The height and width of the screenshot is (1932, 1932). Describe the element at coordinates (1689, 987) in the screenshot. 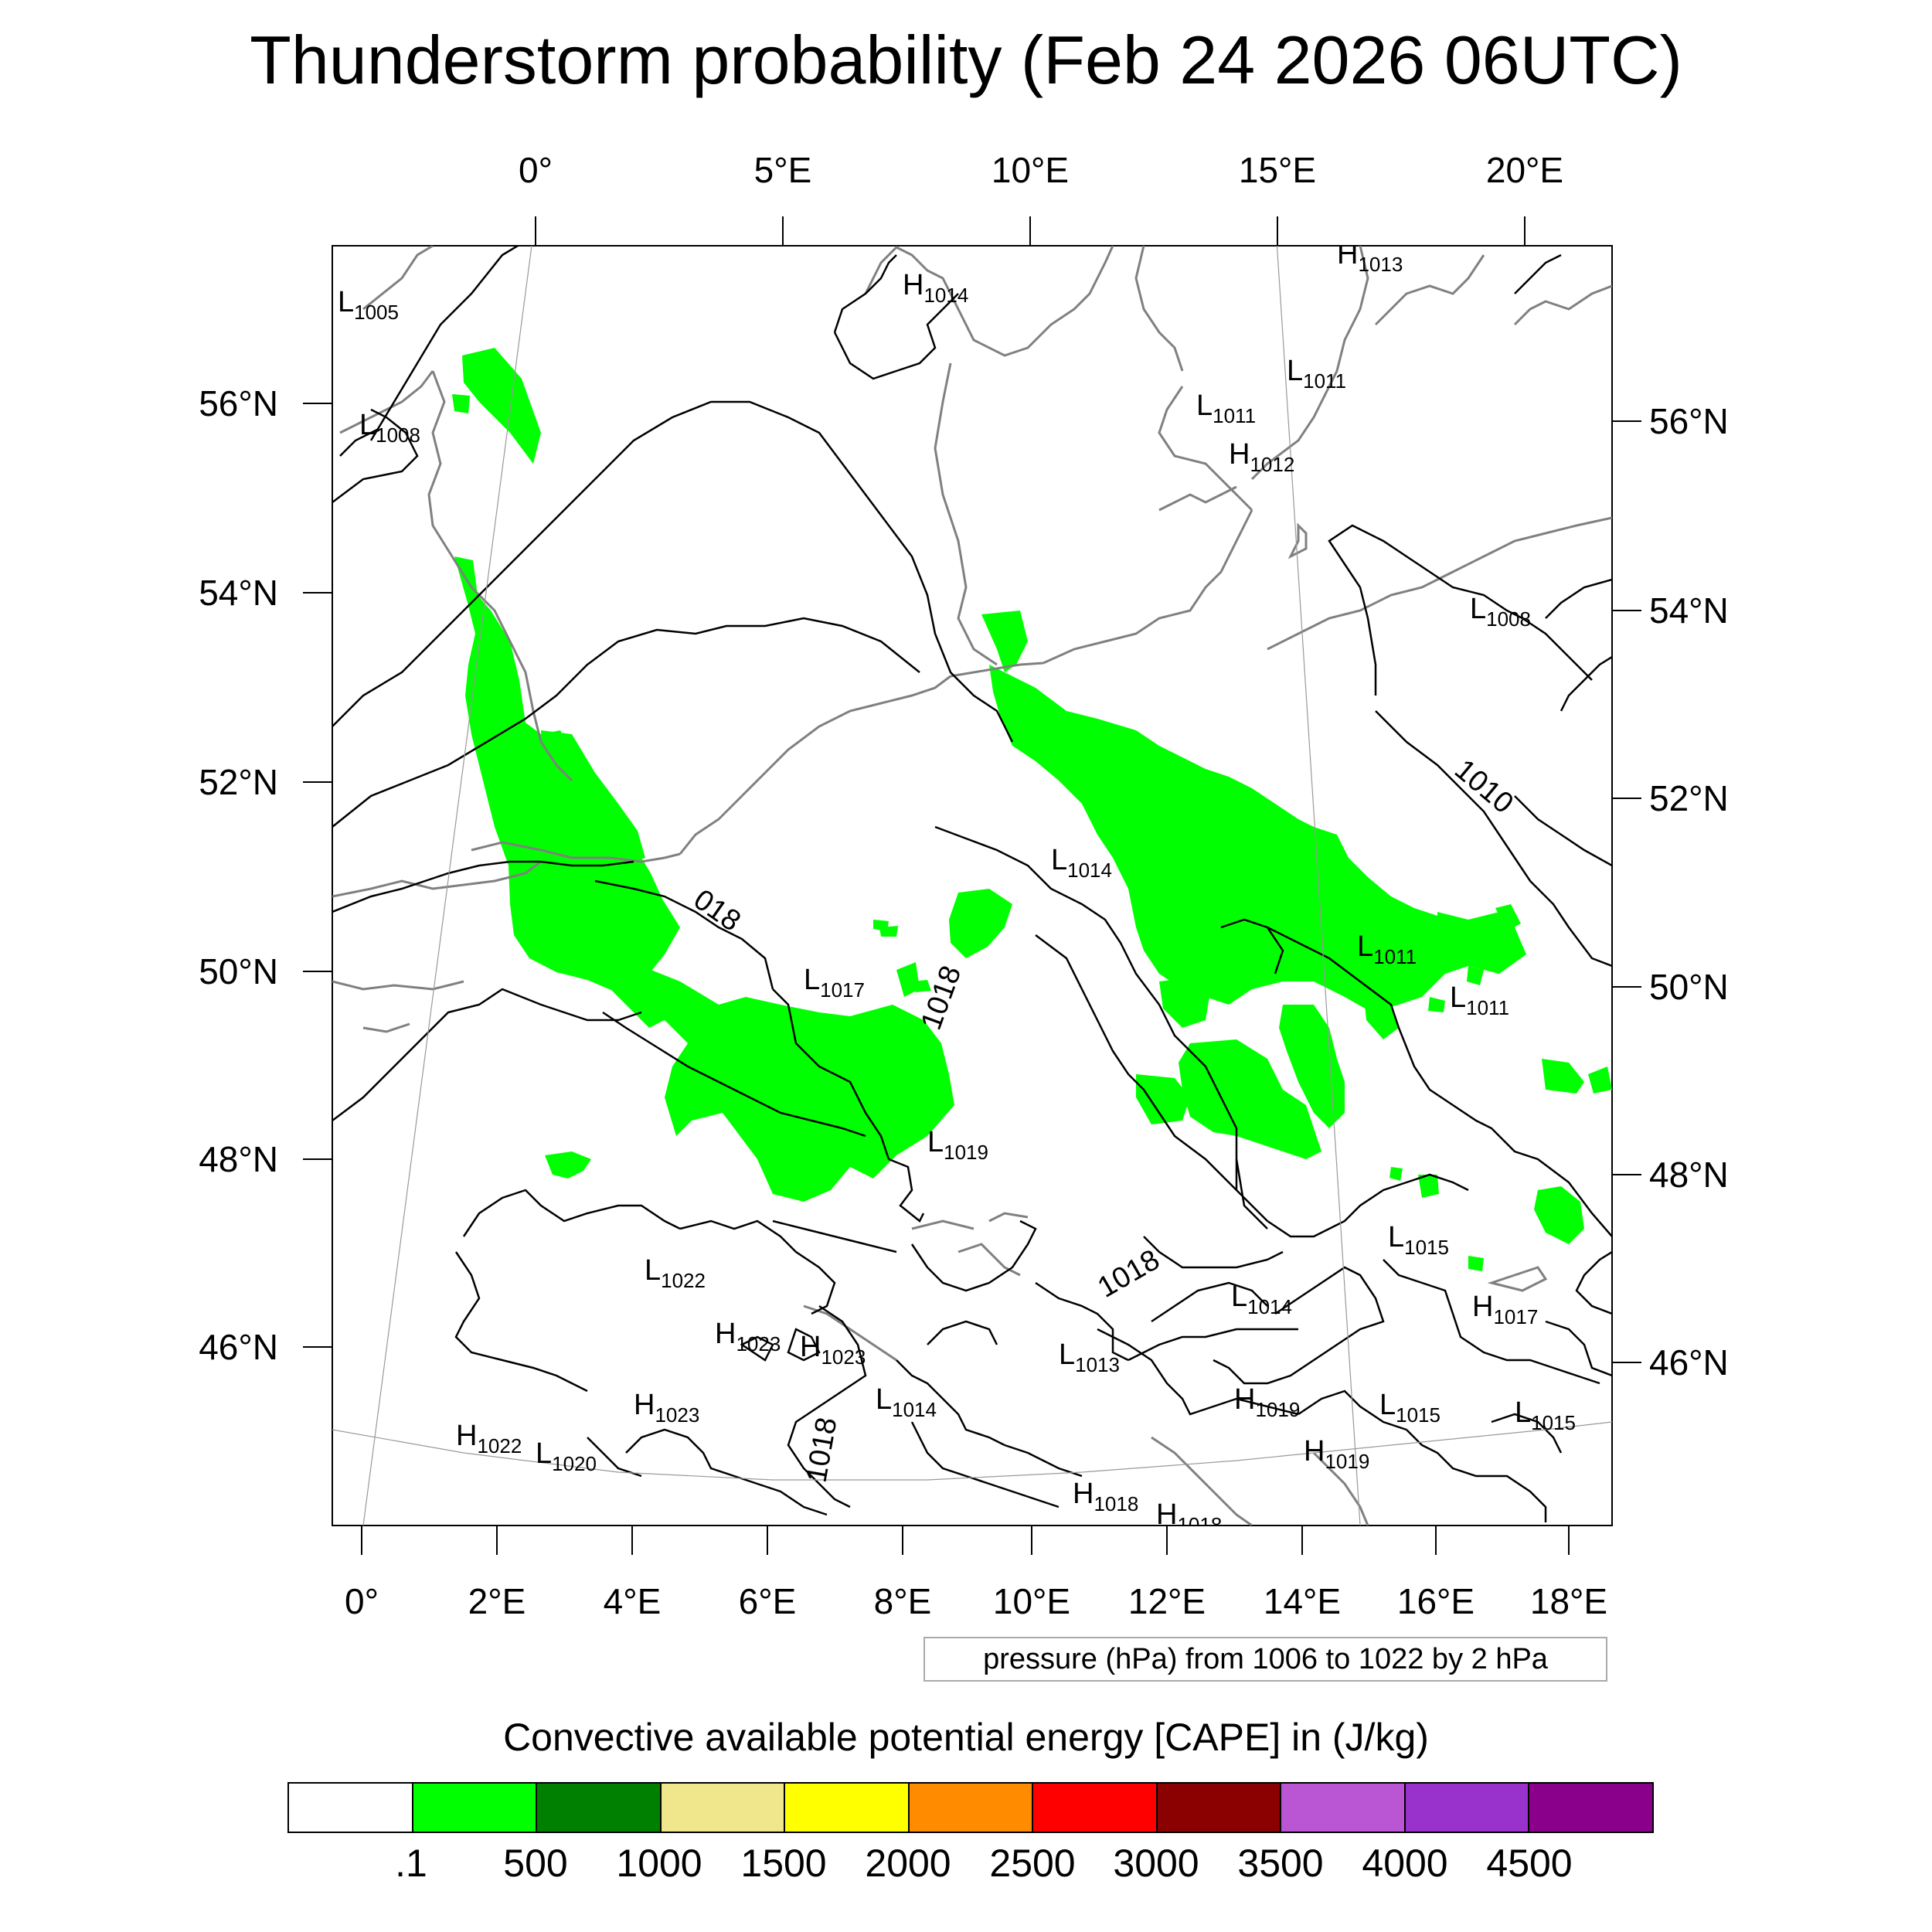

I see `right-lat-label: 50°N` at that location.